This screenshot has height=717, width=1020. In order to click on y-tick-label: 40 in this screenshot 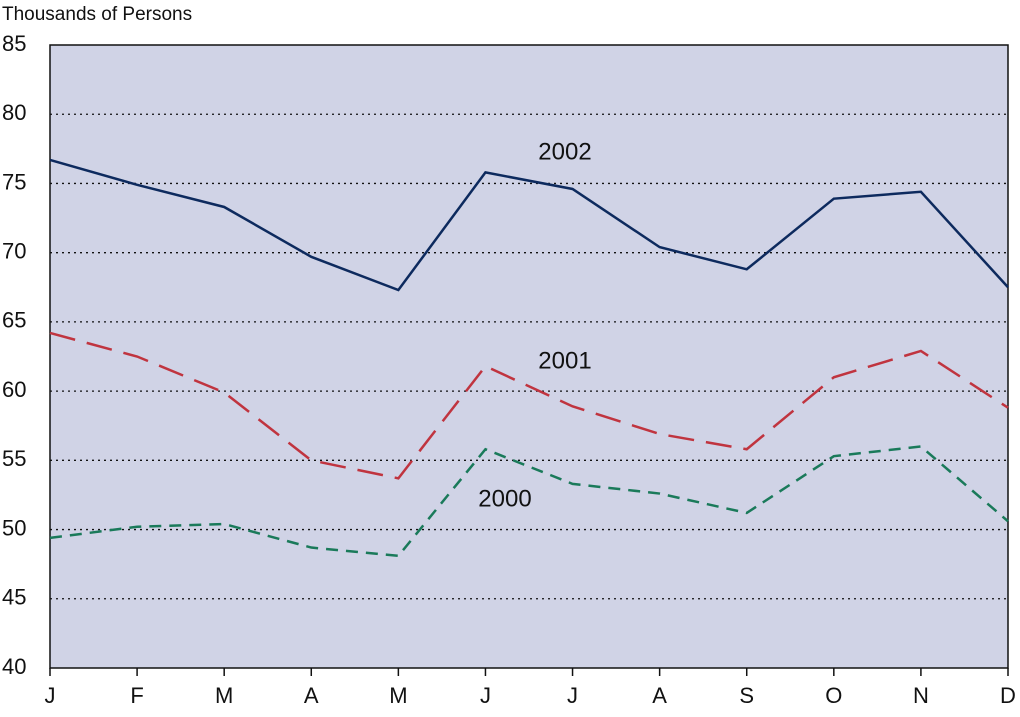, I will do `click(14, 666)`.